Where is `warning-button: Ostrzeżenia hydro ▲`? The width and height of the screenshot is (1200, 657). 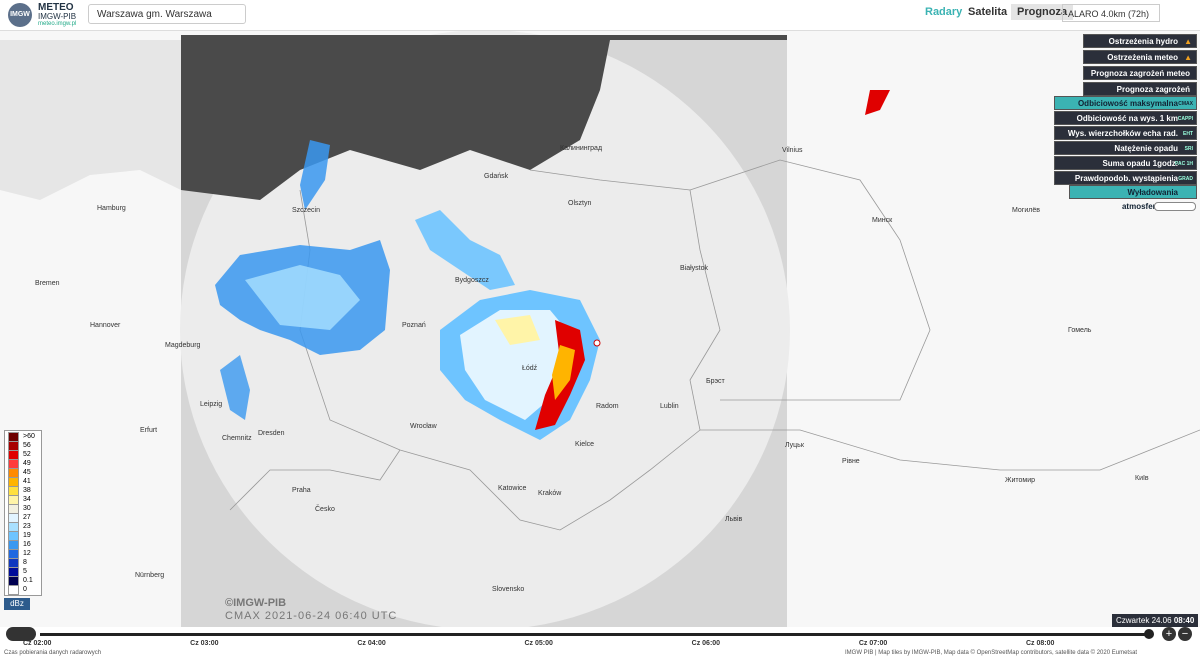
warning-button: Ostrzeżenia hydro ▲ is located at coordinates (1140, 41).